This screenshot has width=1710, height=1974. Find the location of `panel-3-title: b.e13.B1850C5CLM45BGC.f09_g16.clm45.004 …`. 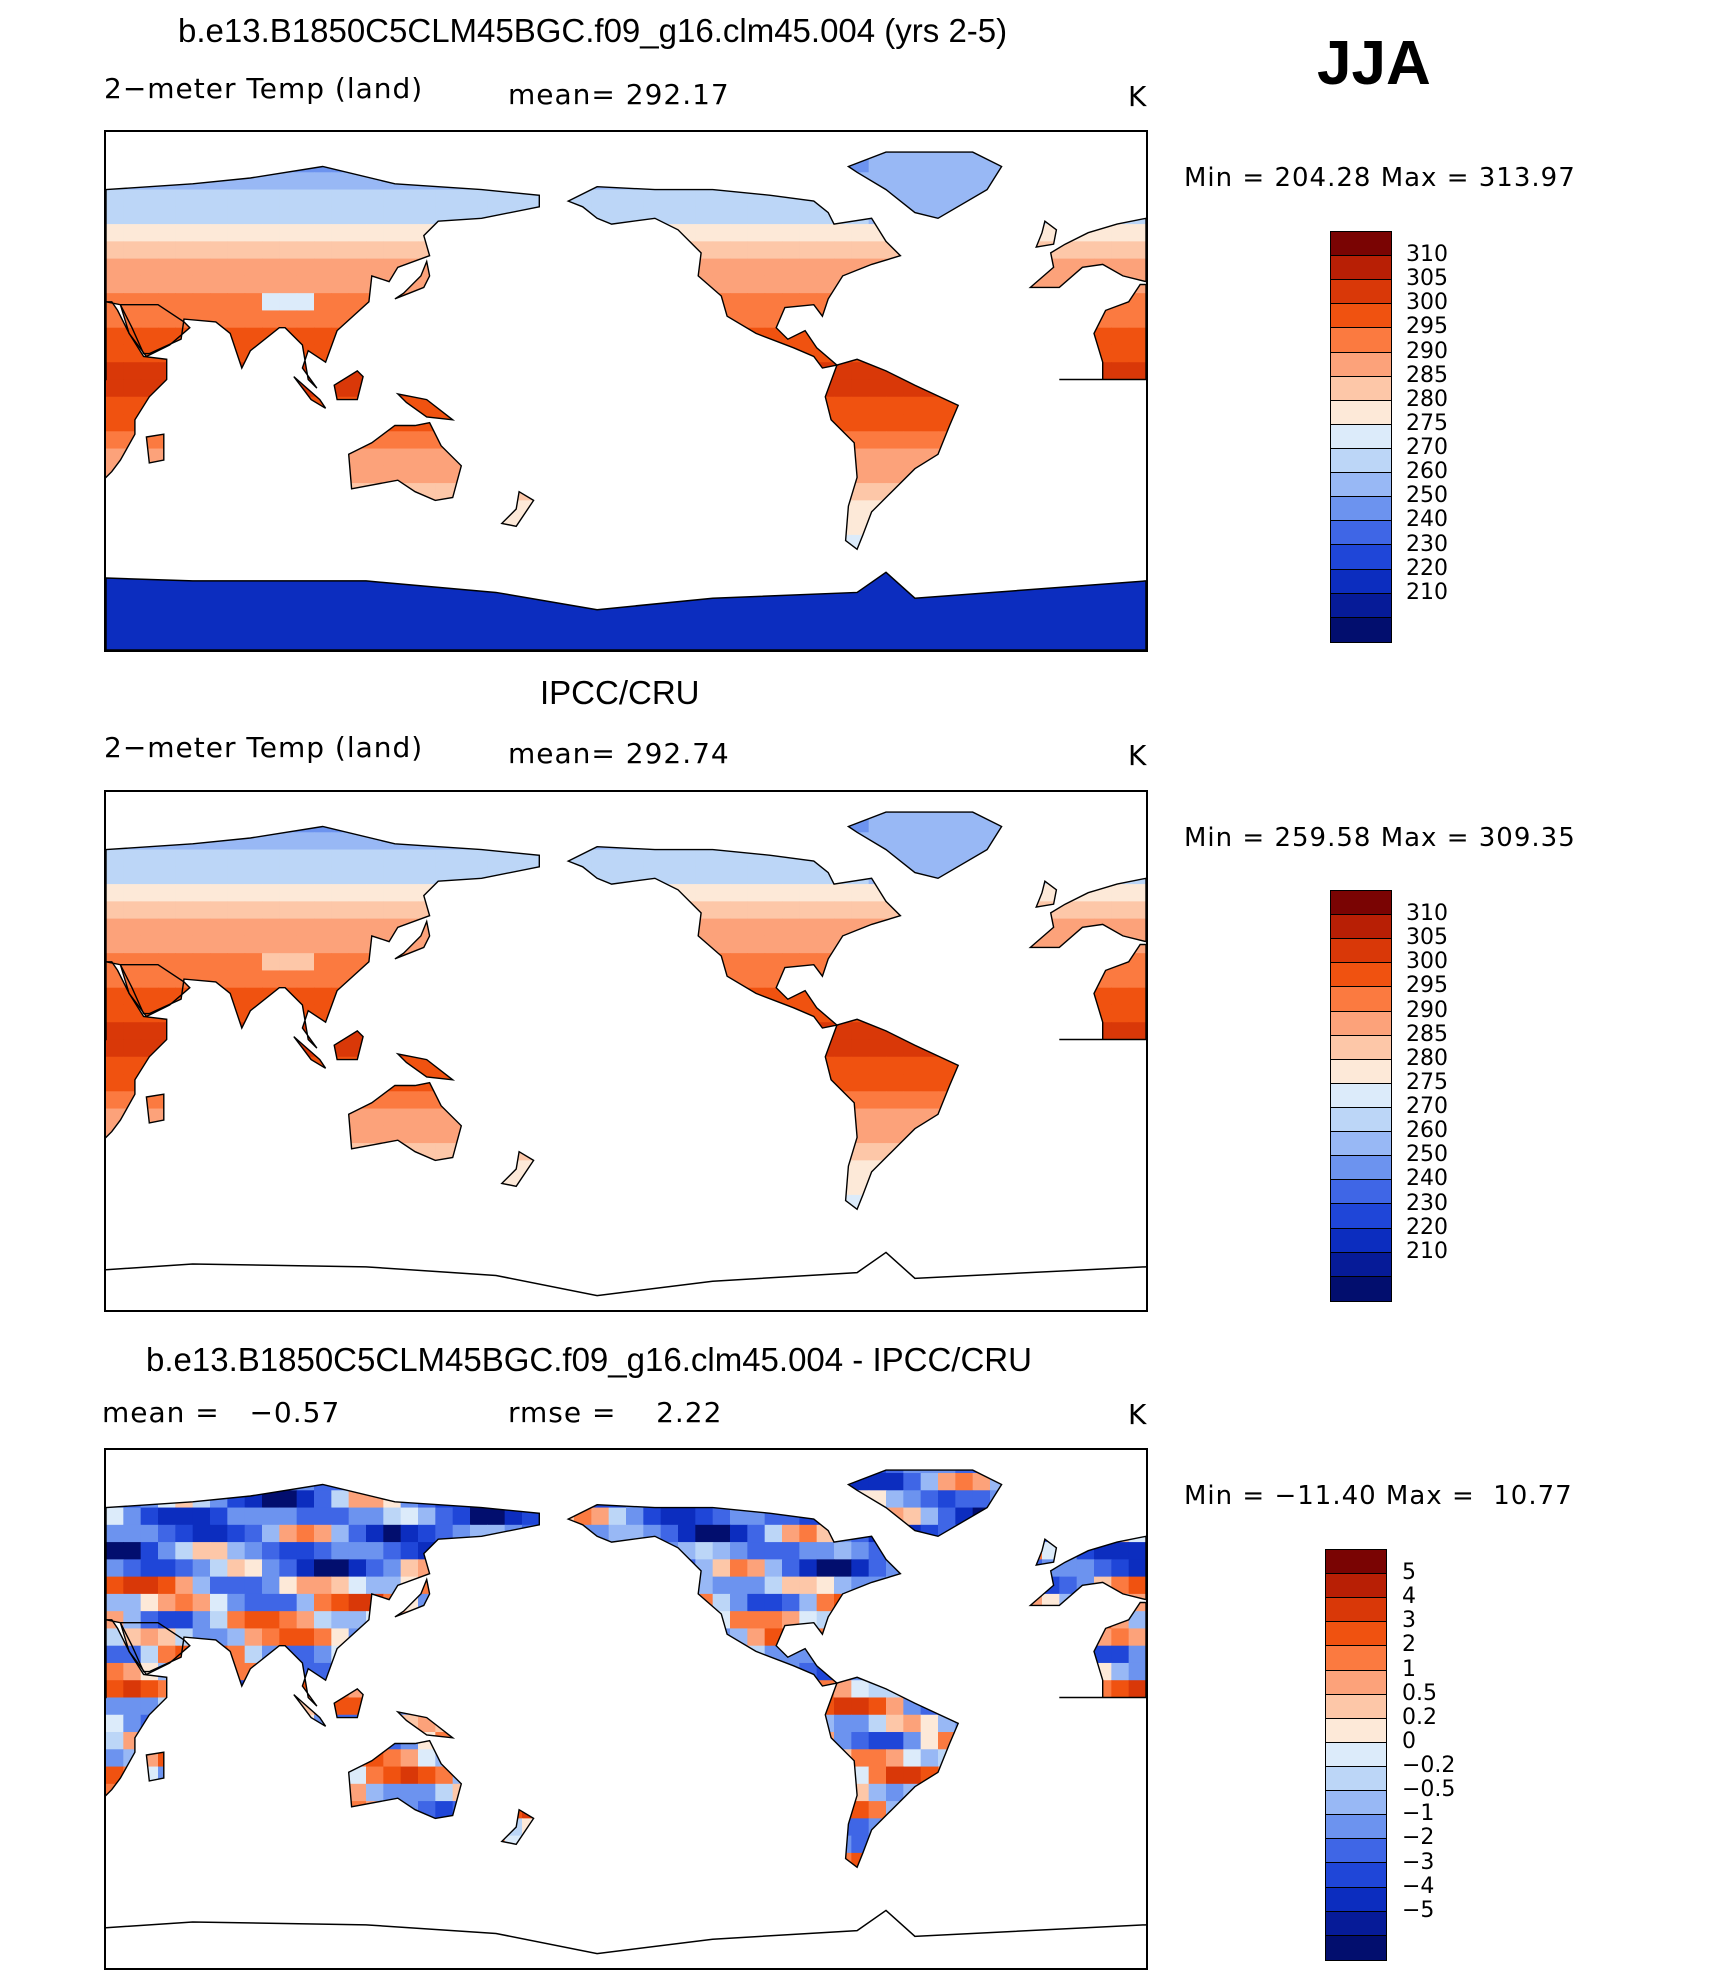

panel-3-title: b.e13.B1850C5CLM45BGC.f09_g16.clm45.004 … is located at coordinates (589, 1359).